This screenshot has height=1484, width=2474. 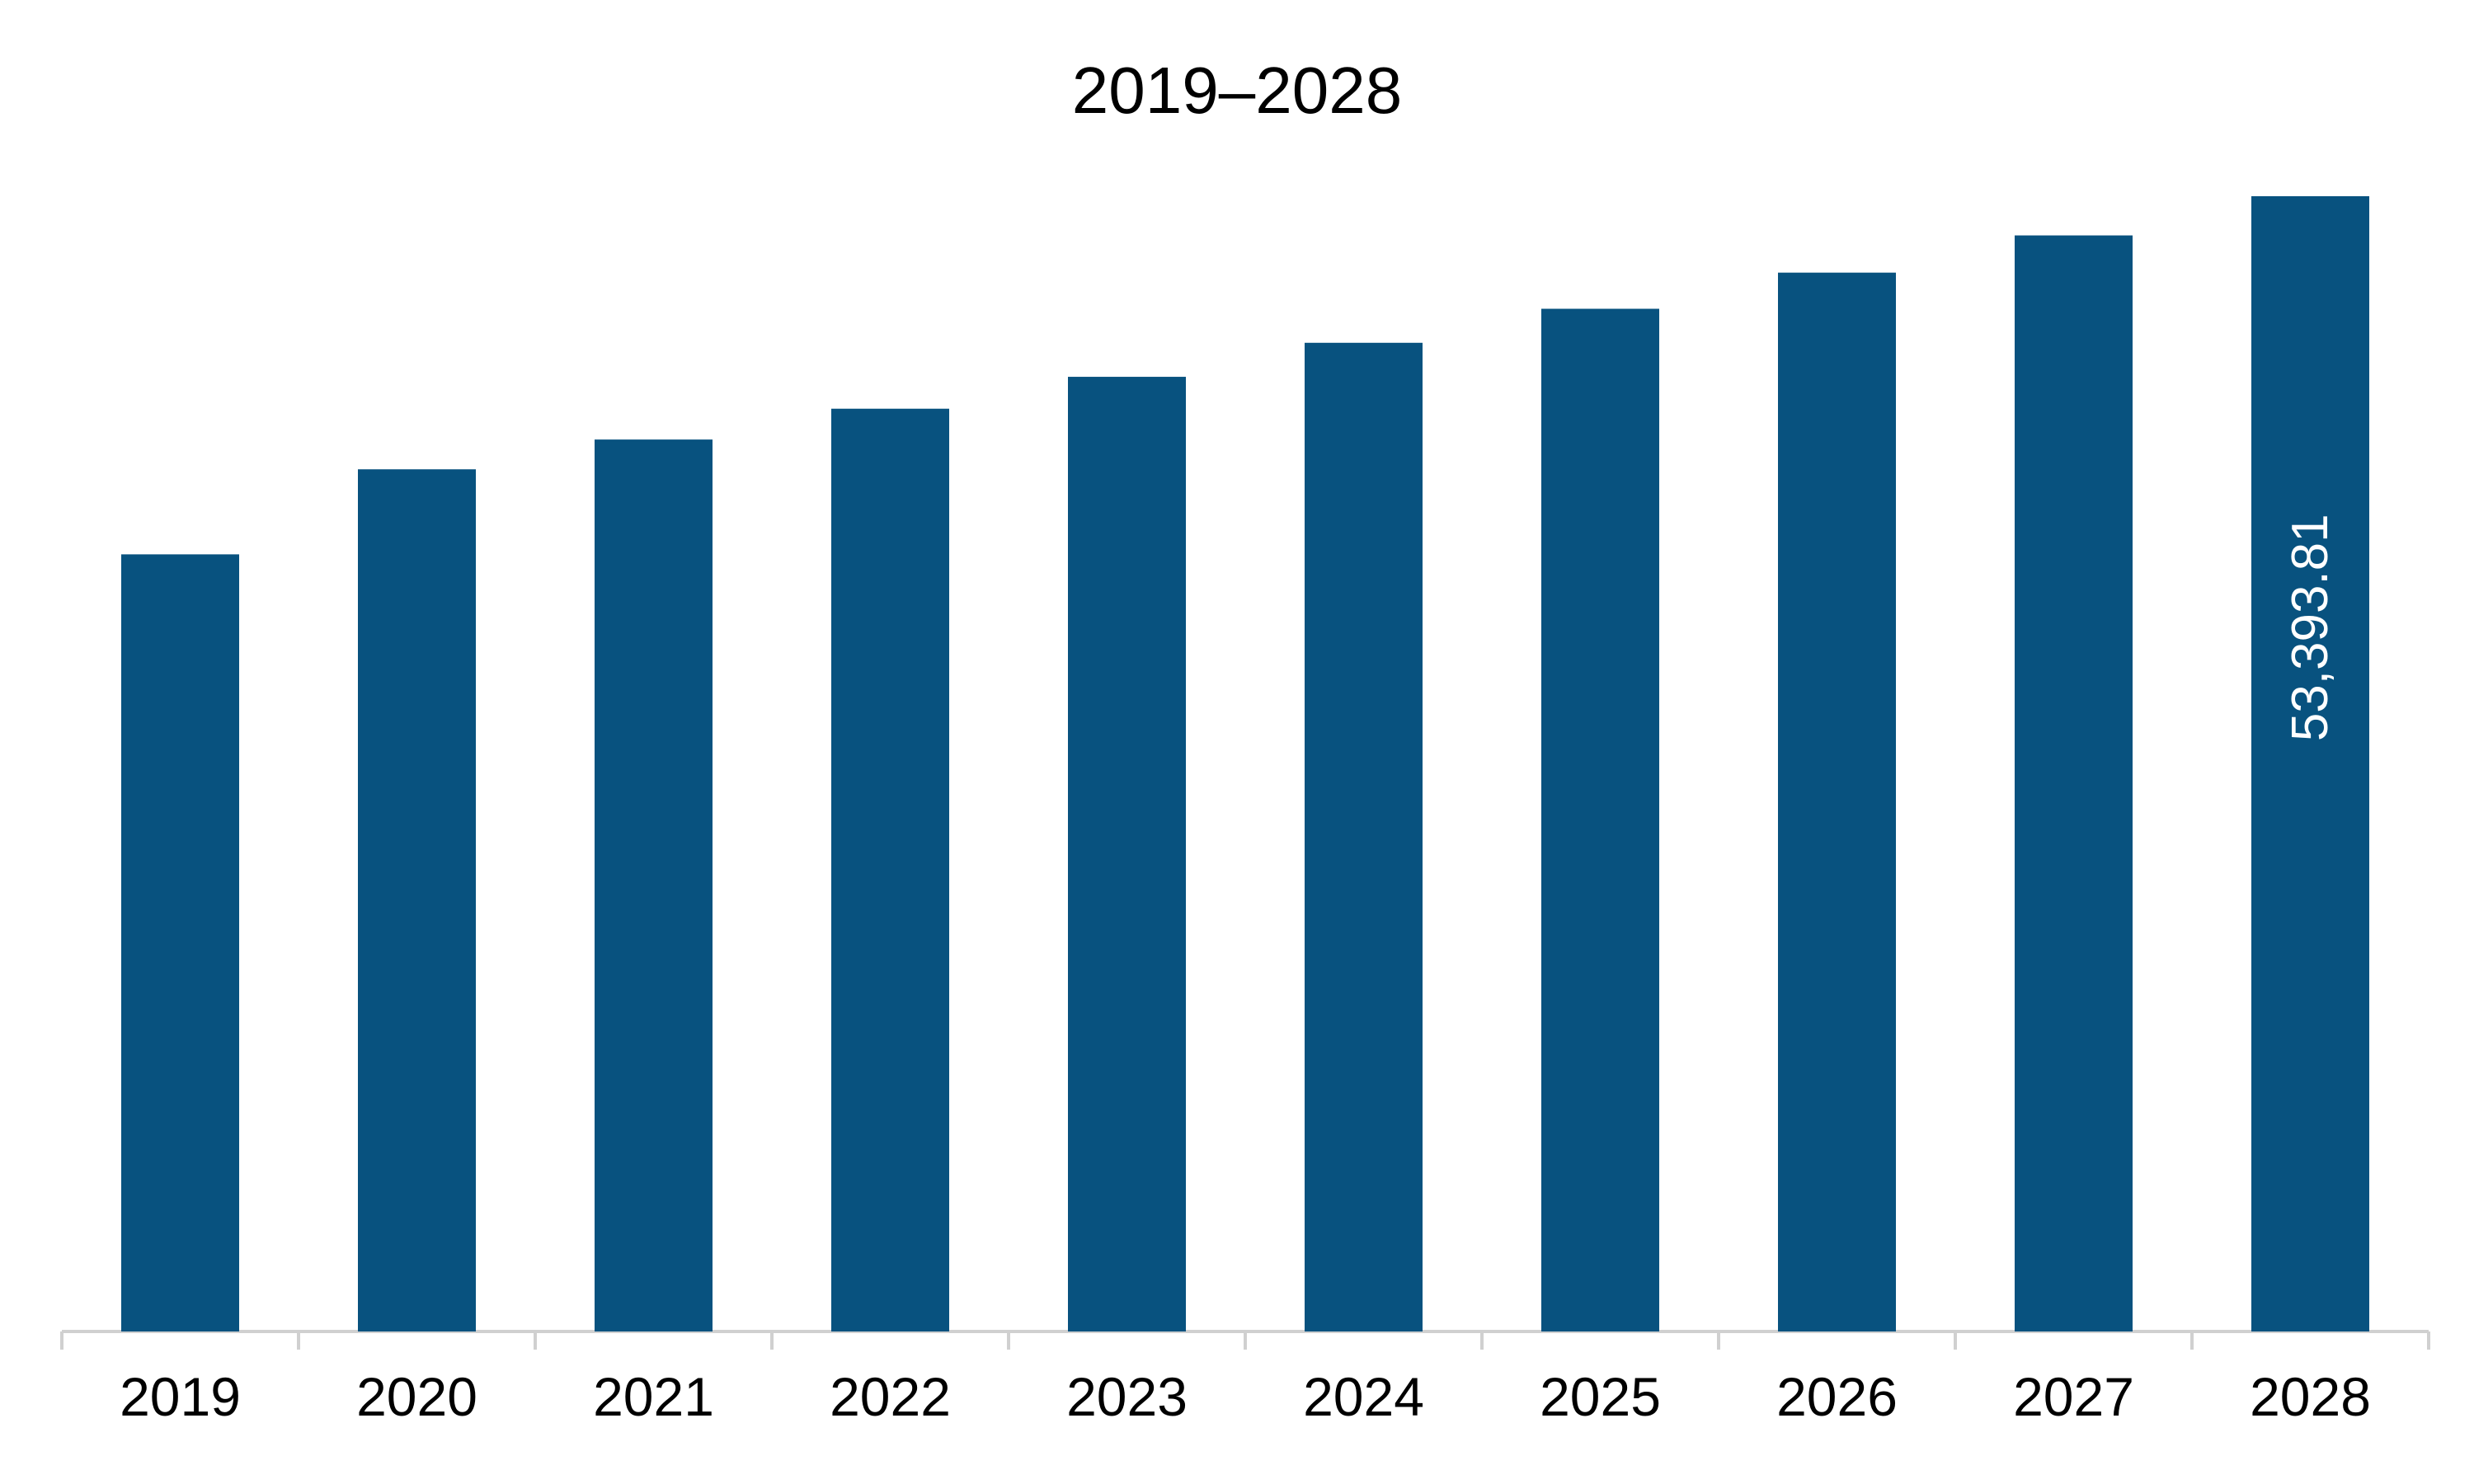 I want to click on x-tick-label-2019: 2019, so click(x=180, y=1396).